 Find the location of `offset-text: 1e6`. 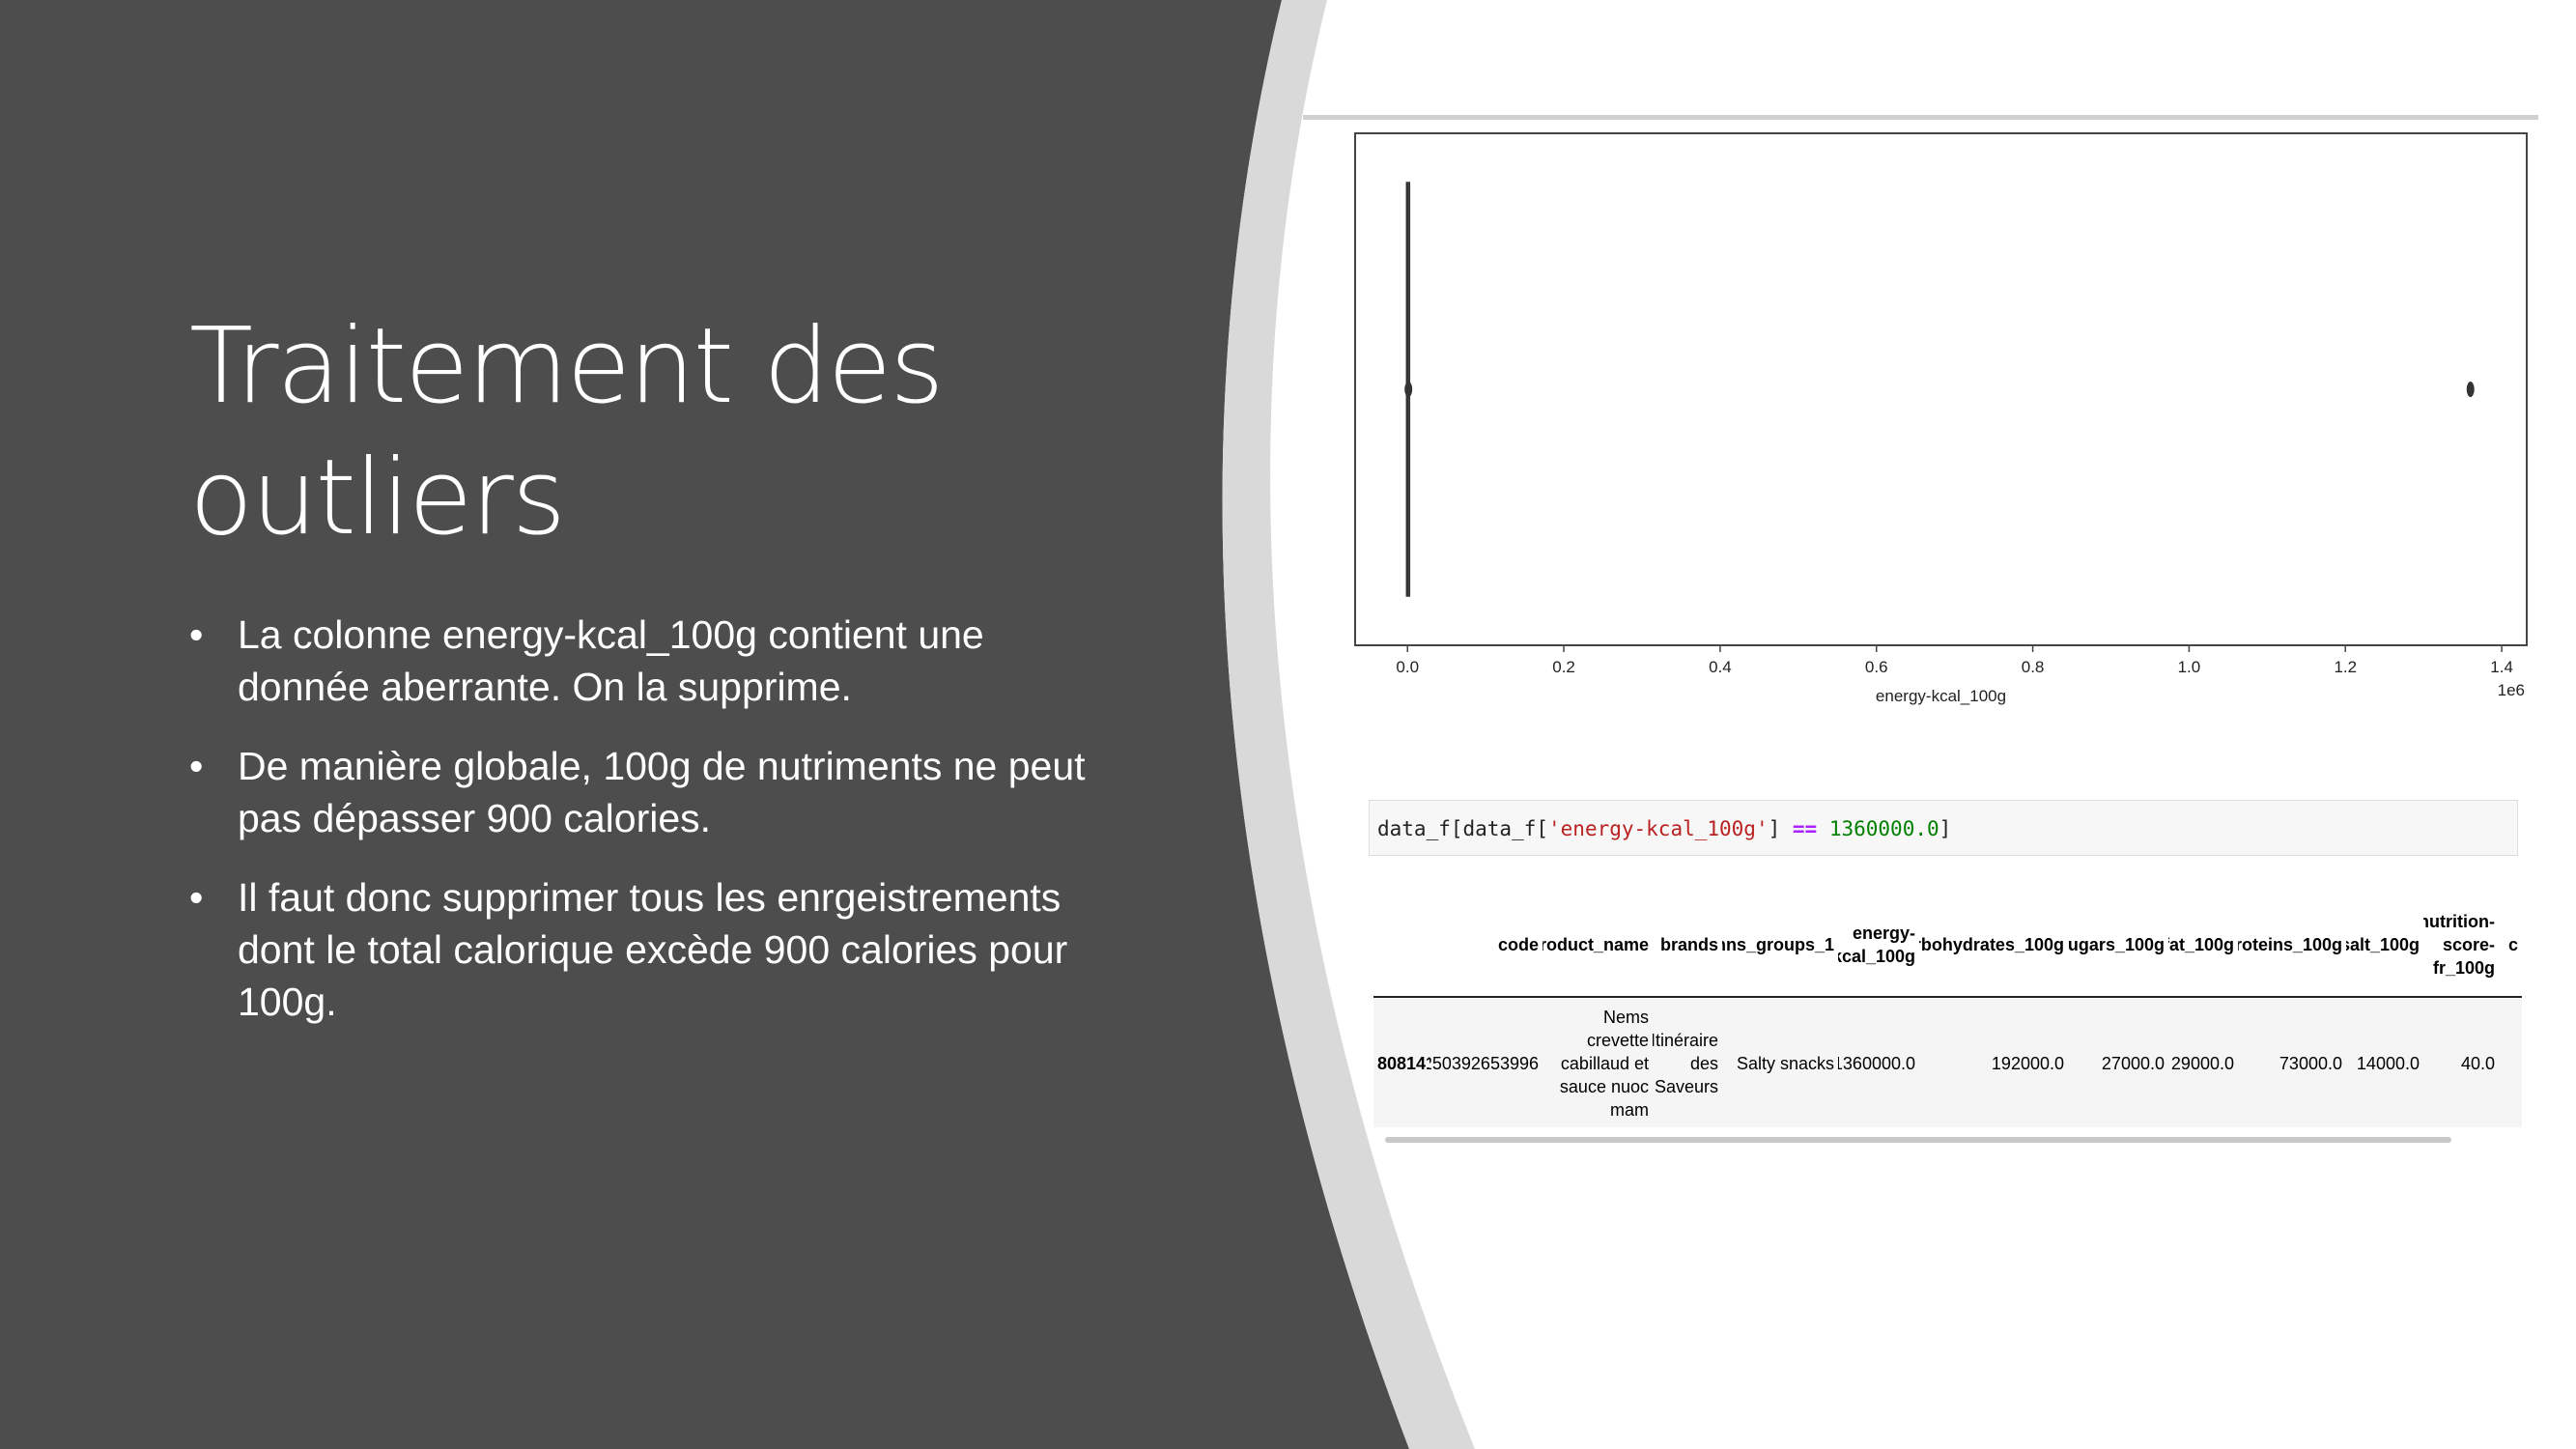

offset-text: 1e6 is located at coordinates (2511, 690).